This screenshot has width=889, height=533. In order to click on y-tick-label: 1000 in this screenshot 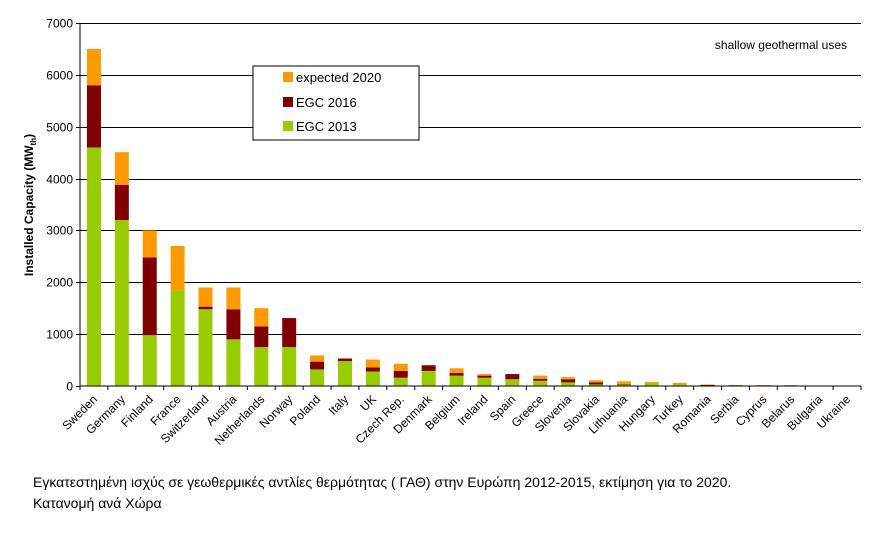, I will do `click(59, 335)`.